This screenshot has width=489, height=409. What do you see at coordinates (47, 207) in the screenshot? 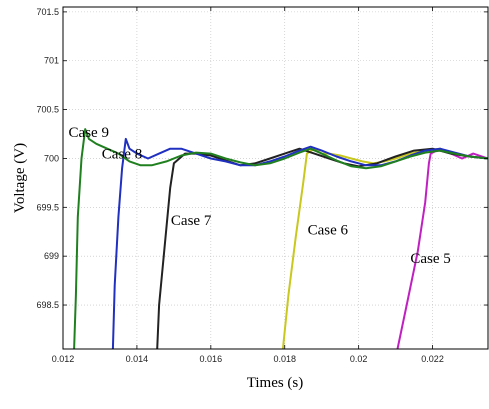
I see `y-tick-label: 699.5` at bounding box center [47, 207].